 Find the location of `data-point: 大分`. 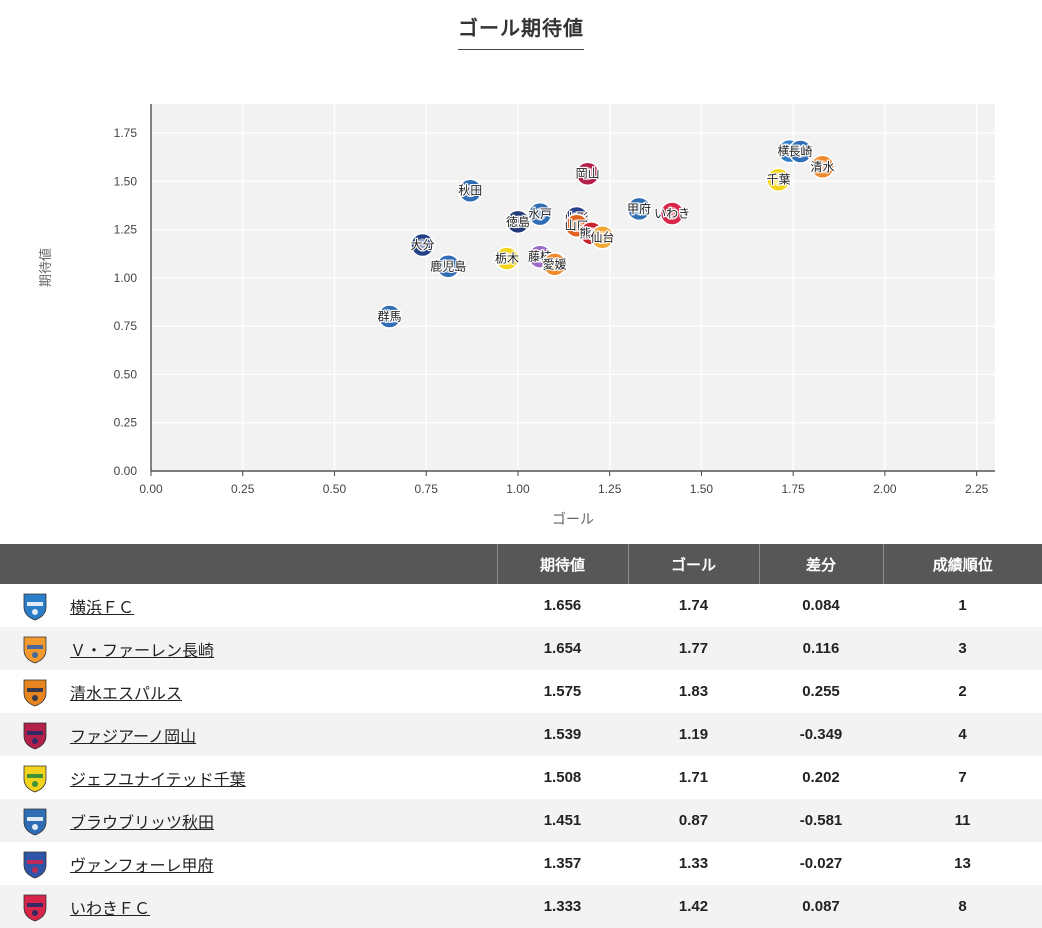

data-point: 大分 is located at coordinates (422, 245).